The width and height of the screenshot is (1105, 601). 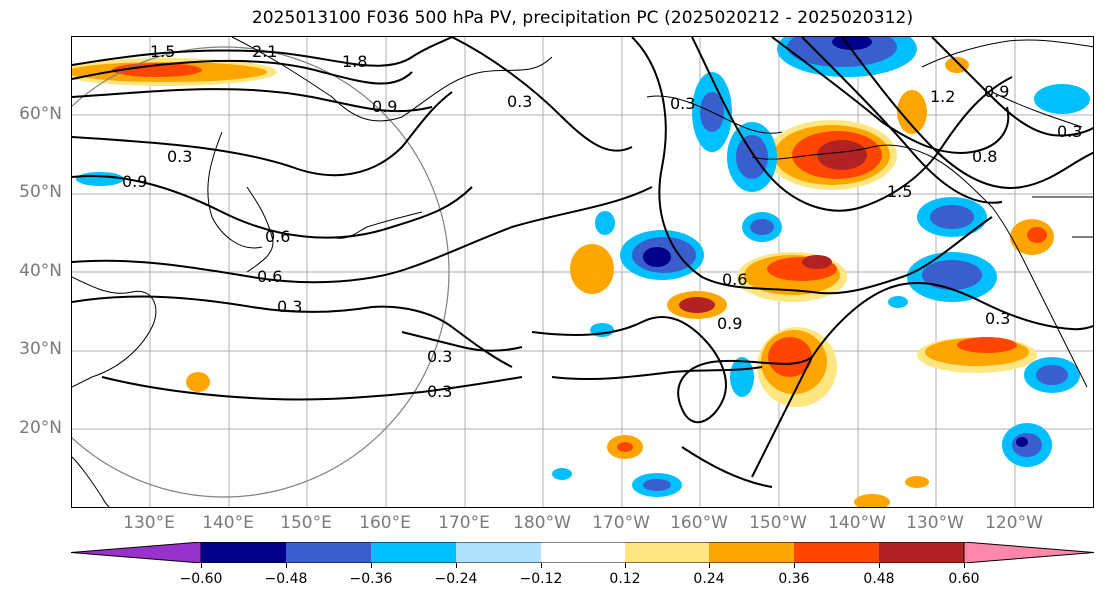 I want to click on colorbar, so click(x=582, y=552).